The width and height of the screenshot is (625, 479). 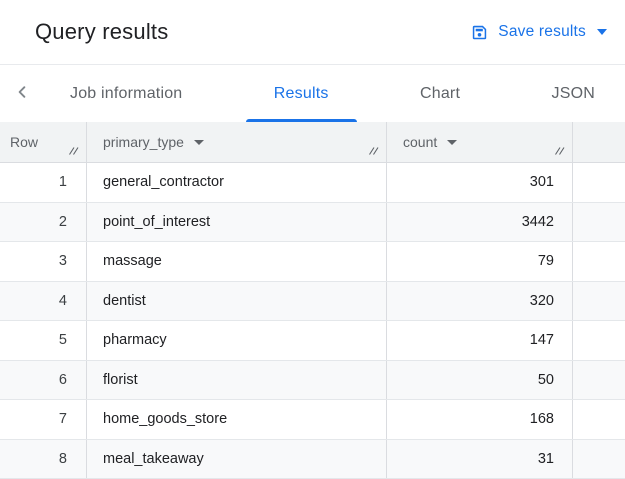 I want to click on tab-label: Chart, so click(x=440, y=93).